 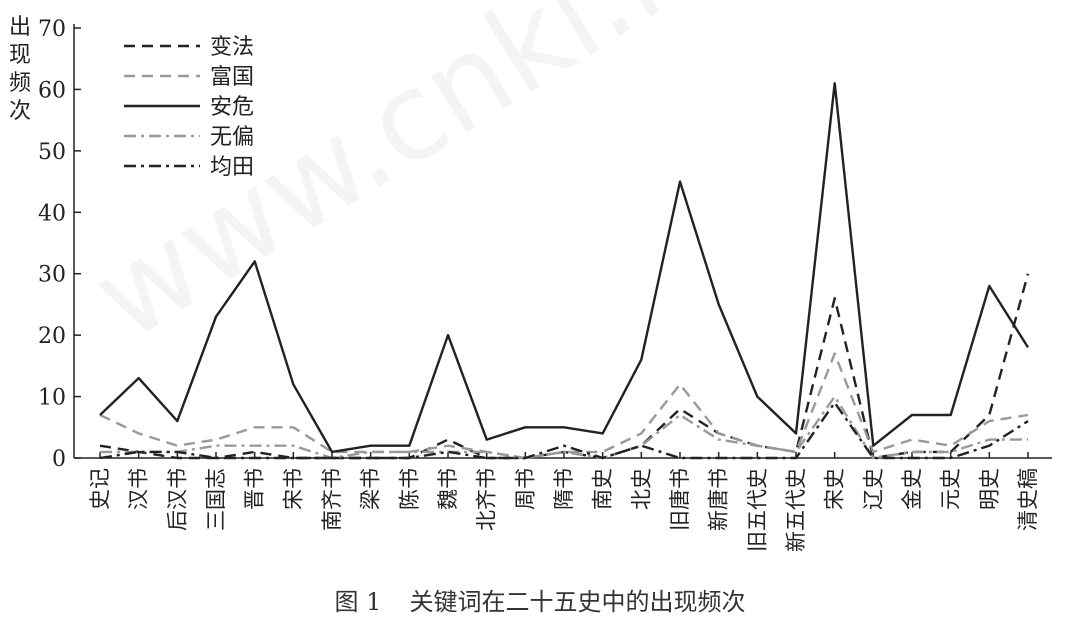 What do you see at coordinates (19, 83) in the screenshot?
I see `y-axis-label-char: 频` at bounding box center [19, 83].